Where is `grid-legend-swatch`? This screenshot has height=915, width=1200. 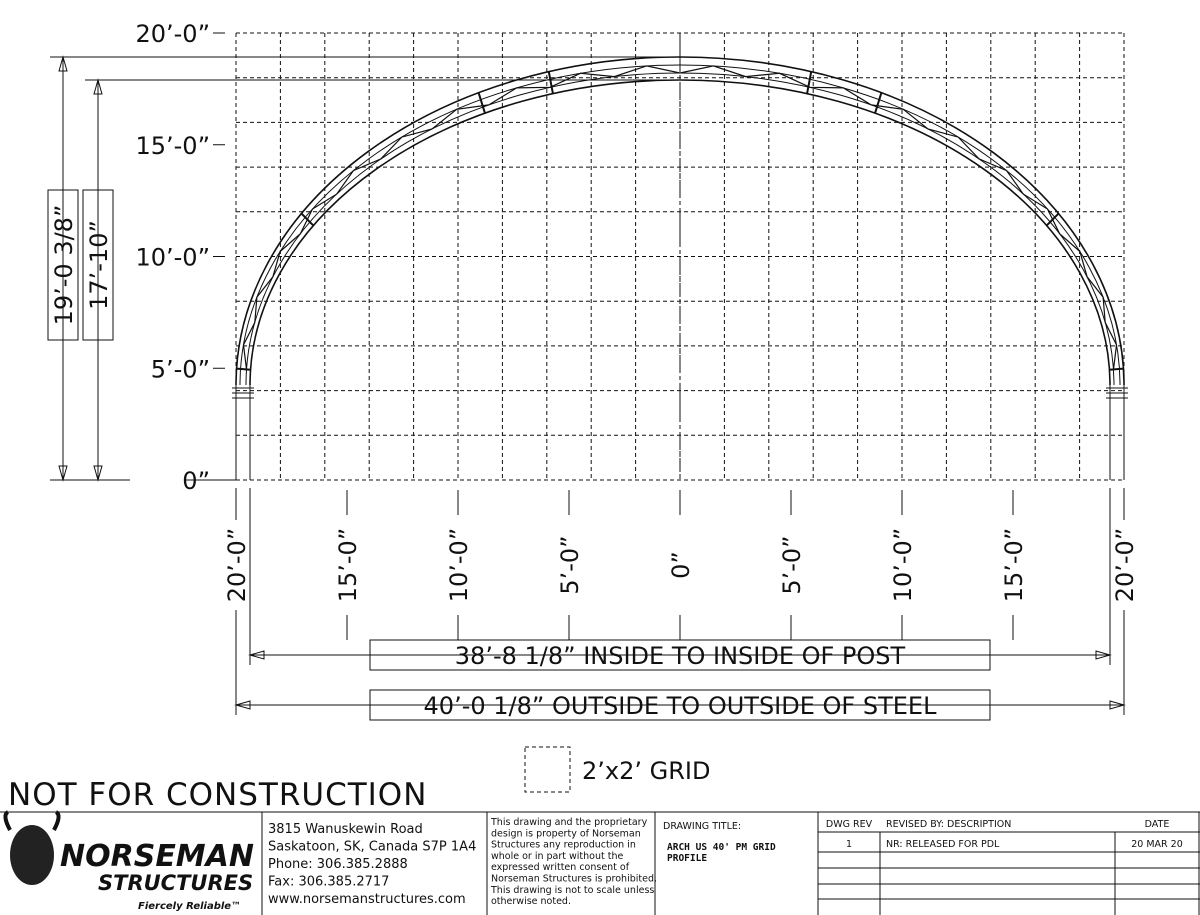 grid-legend-swatch is located at coordinates (547, 769).